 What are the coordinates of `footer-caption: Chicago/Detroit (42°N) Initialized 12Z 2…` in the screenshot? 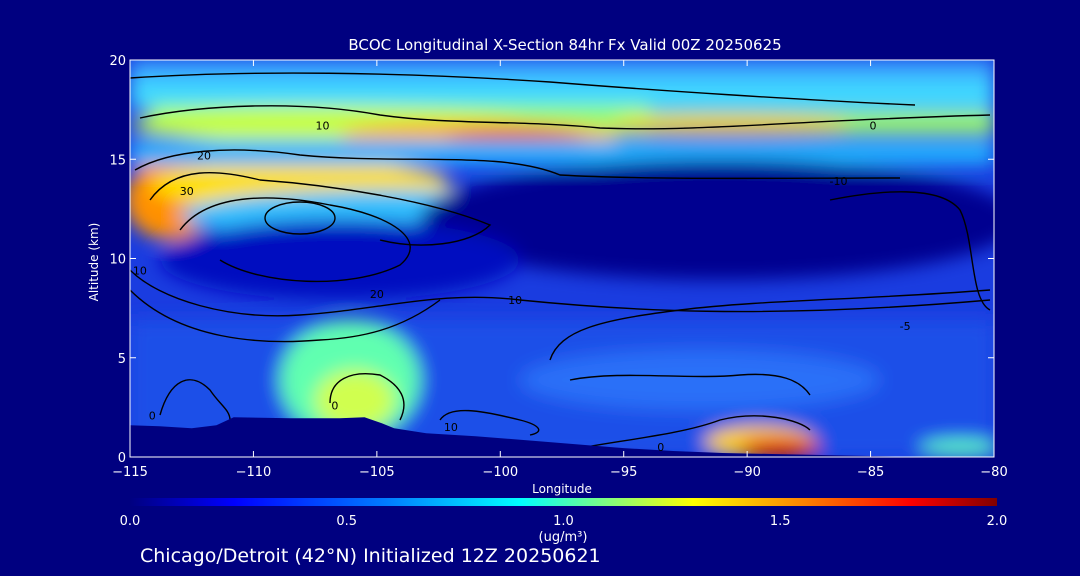 It's located at (370, 556).